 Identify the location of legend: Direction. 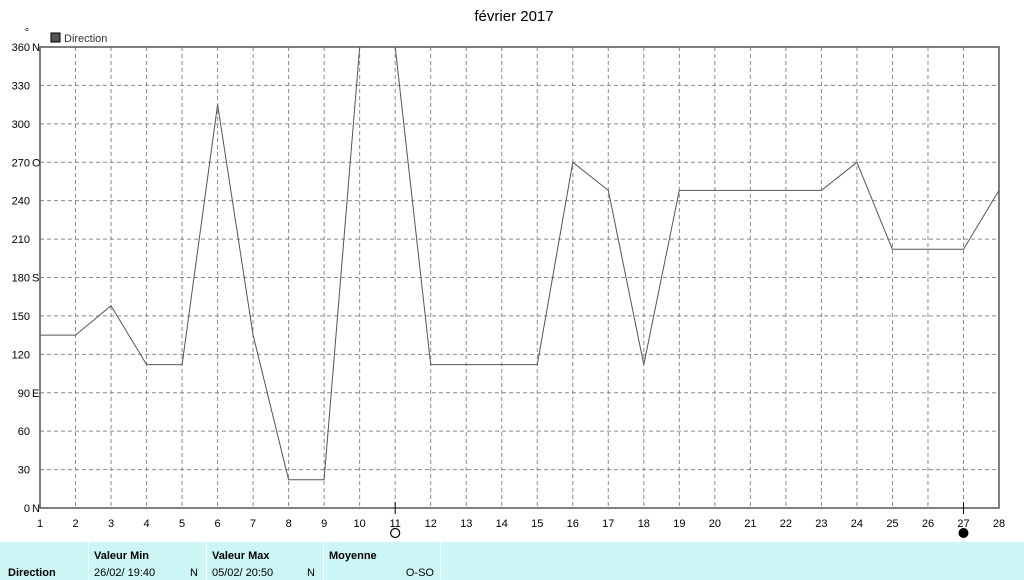
(78, 38).